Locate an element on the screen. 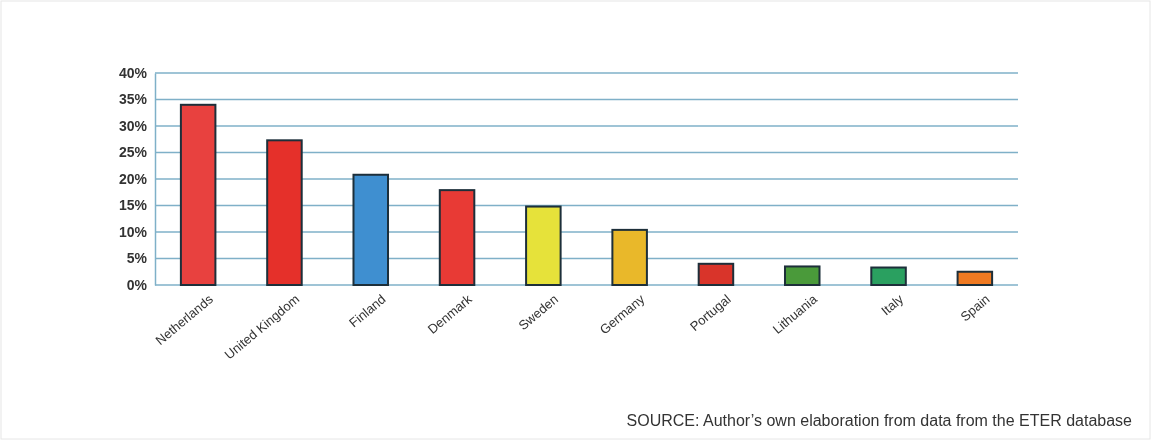 The image size is (1151, 440). y-tick-label: 5% is located at coordinates (137, 258).